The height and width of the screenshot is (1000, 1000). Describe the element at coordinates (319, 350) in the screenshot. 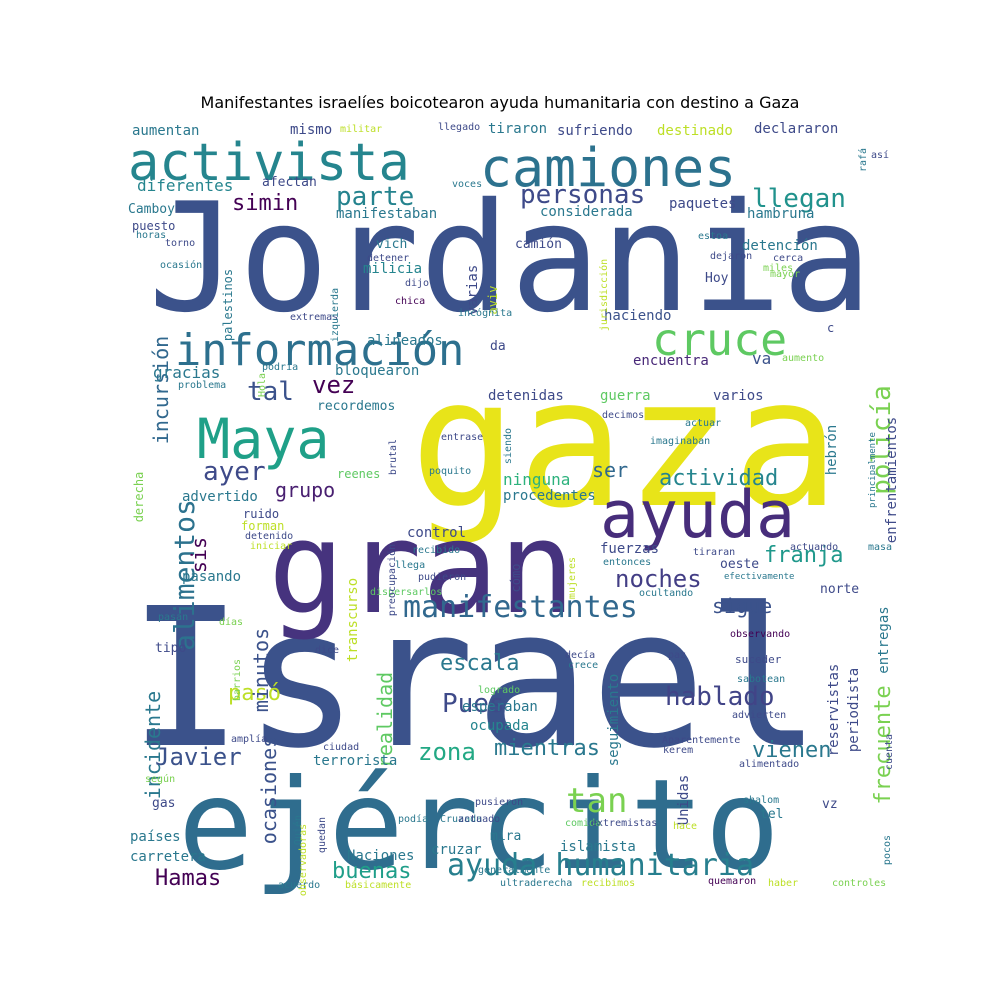

I see `word-información: información` at that location.